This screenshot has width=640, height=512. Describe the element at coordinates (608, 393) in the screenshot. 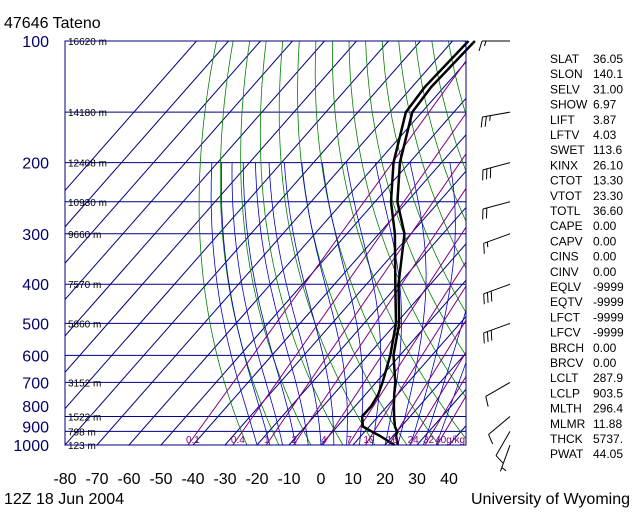

I see `index-value: 903.5` at that location.